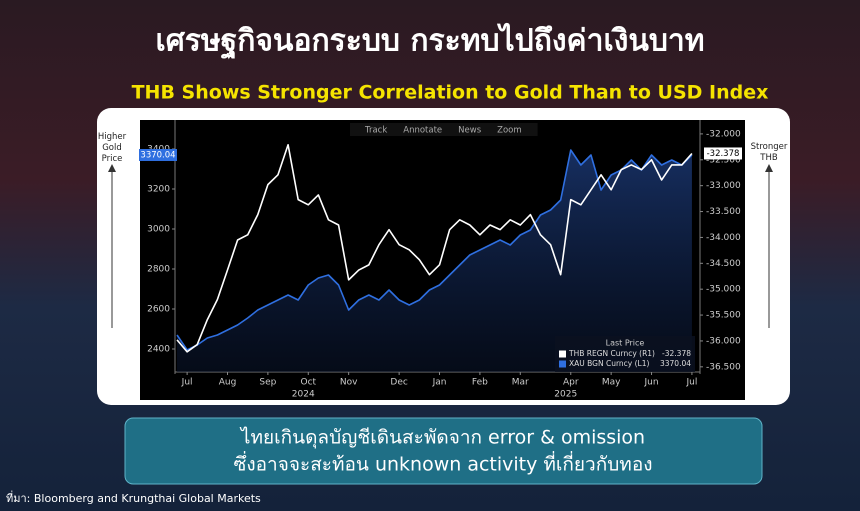 This screenshot has width=860, height=511. Describe the element at coordinates (422, 131) in the screenshot. I see `toolbar-item: Annotate` at that location.